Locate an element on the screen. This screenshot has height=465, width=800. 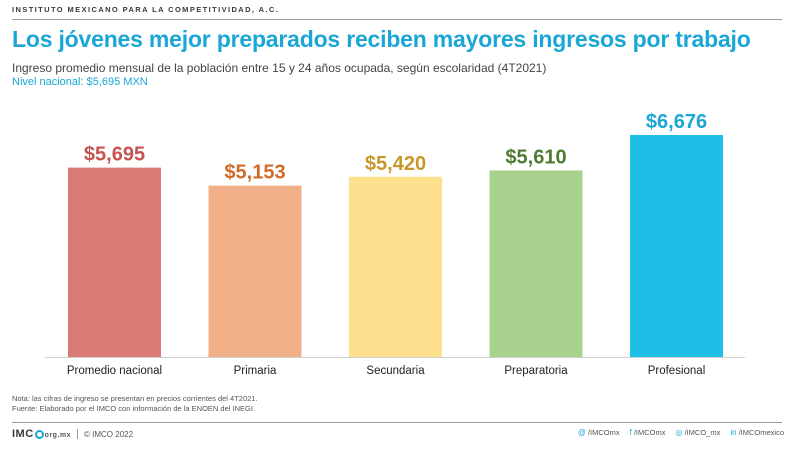
category-label-4: Profesional is located at coordinates (677, 371).